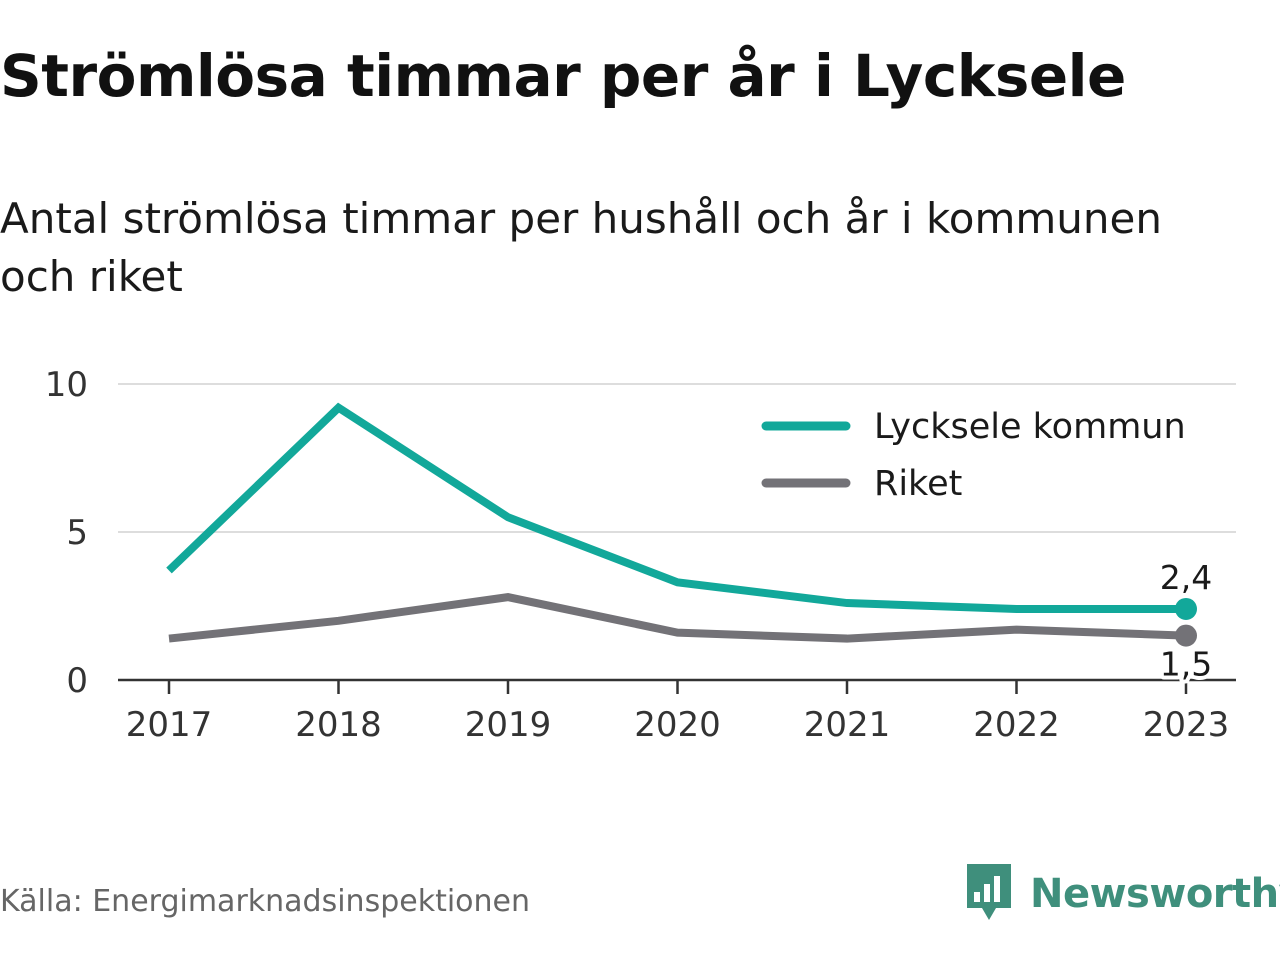 The width and height of the screenshot is (1280, 960). Describe the element at coordinates (677, 618) in the screenshot. I see `series-line-riket` at that location.